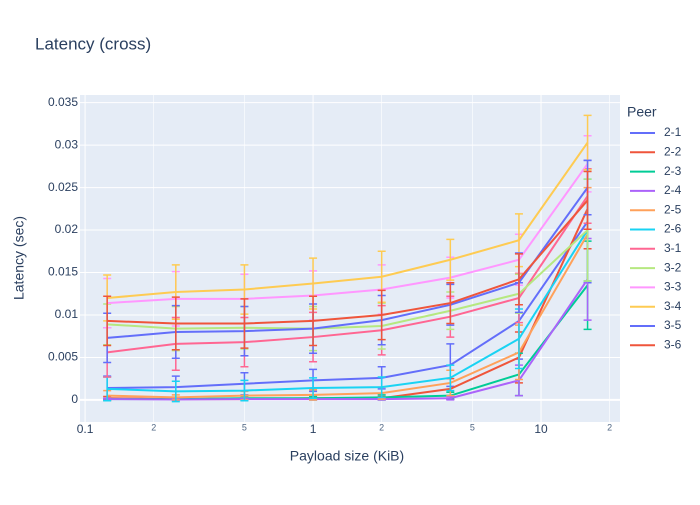 This screenshot has width=700, height=505. Describe the element at coordinates (673, 190) in the screenshot. I see `legend-label: 2-4` at that location.